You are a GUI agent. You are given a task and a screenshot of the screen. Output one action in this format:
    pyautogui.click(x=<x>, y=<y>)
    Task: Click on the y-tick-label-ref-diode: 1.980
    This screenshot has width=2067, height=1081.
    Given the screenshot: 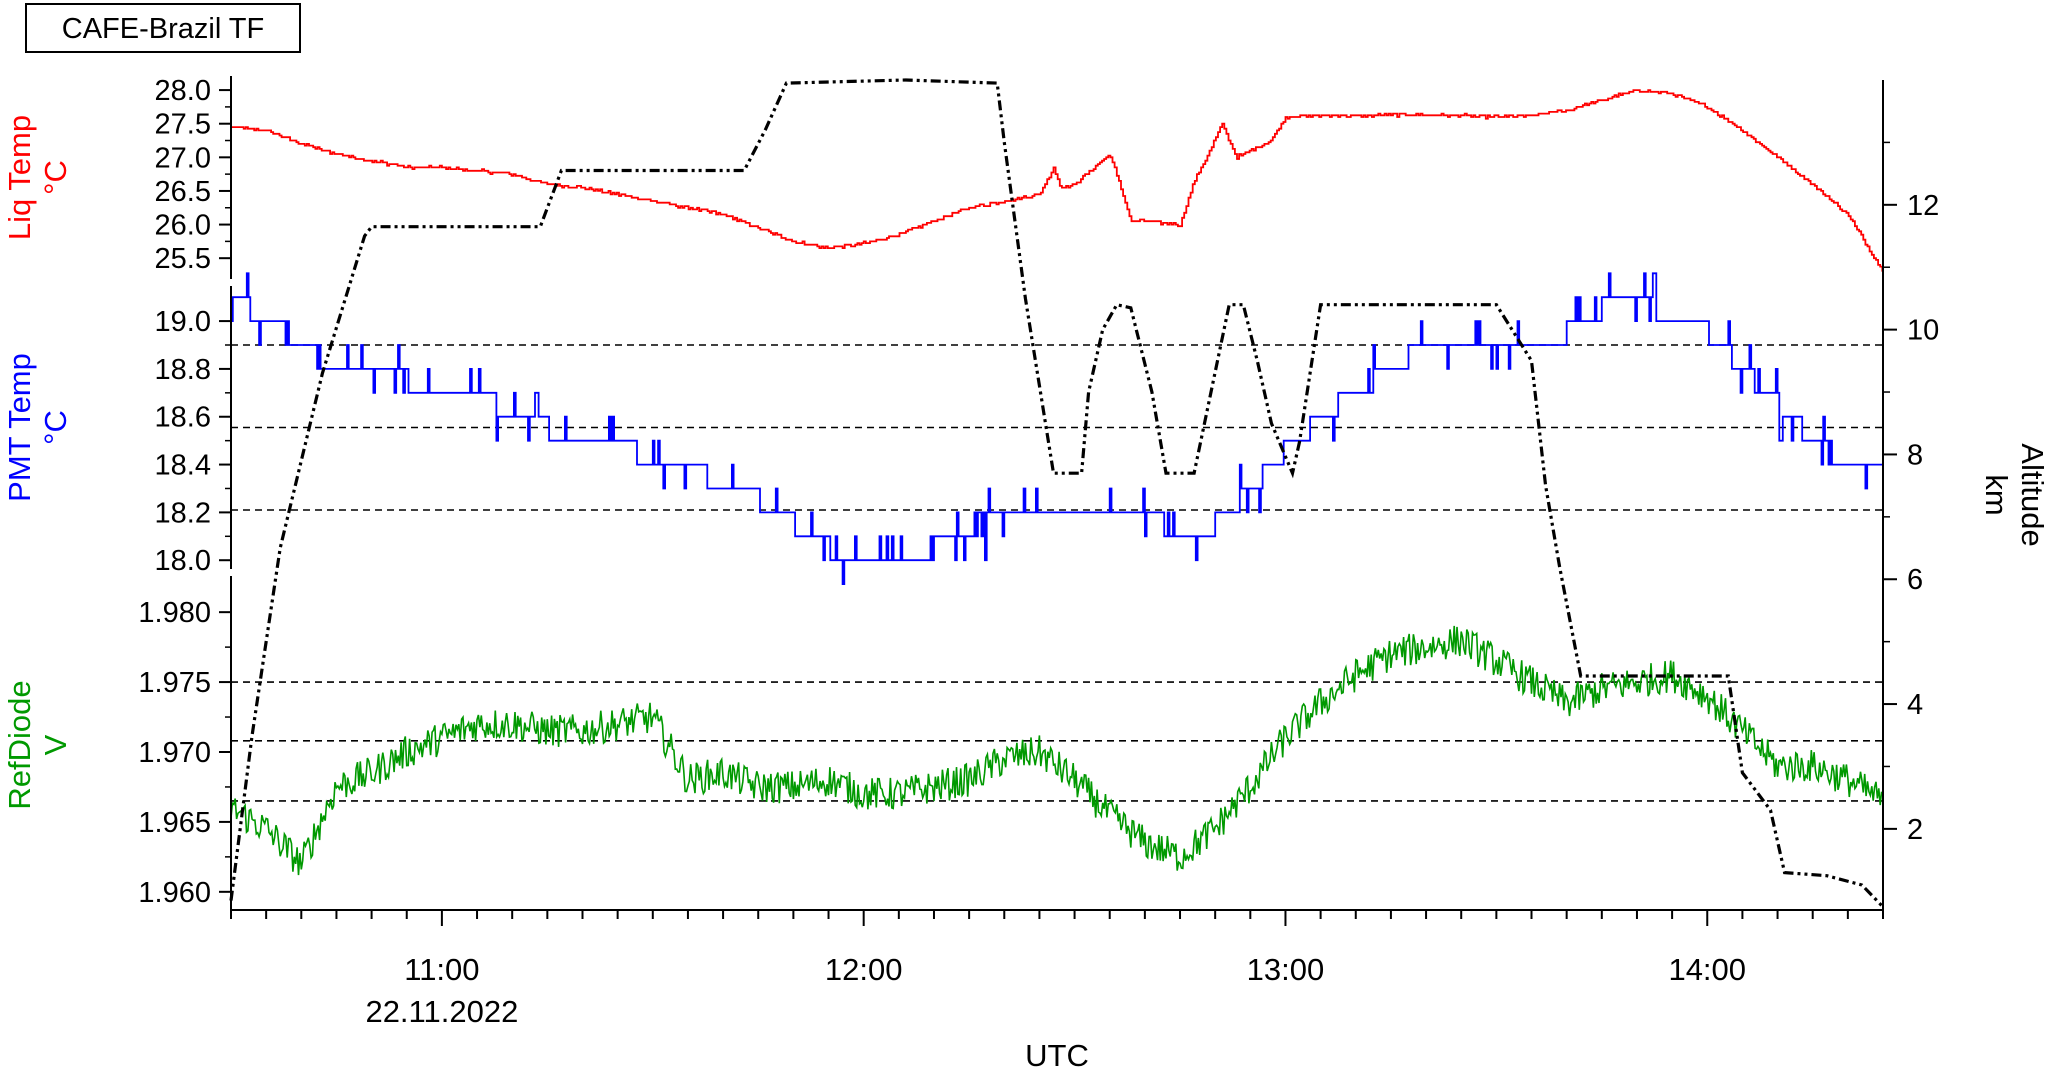 What is the action you would take?
    pyautogui.click(x=174, y=613)
    